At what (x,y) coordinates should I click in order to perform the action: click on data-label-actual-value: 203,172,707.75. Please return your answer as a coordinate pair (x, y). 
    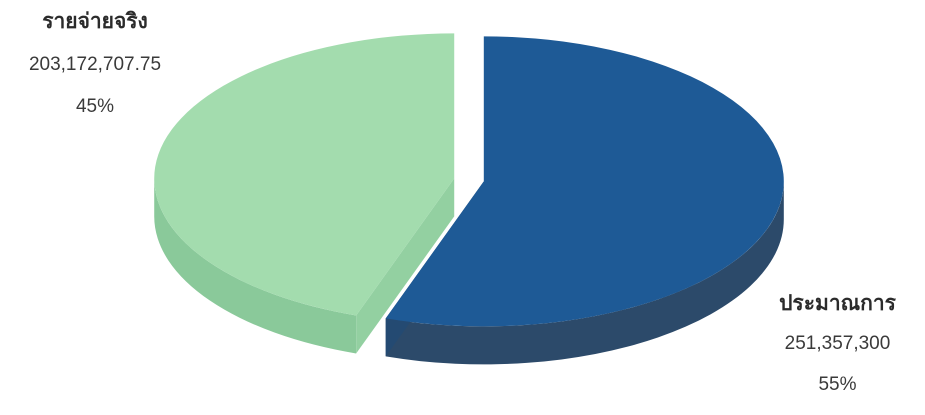
    Looking at the image, I should click on (95, 64).